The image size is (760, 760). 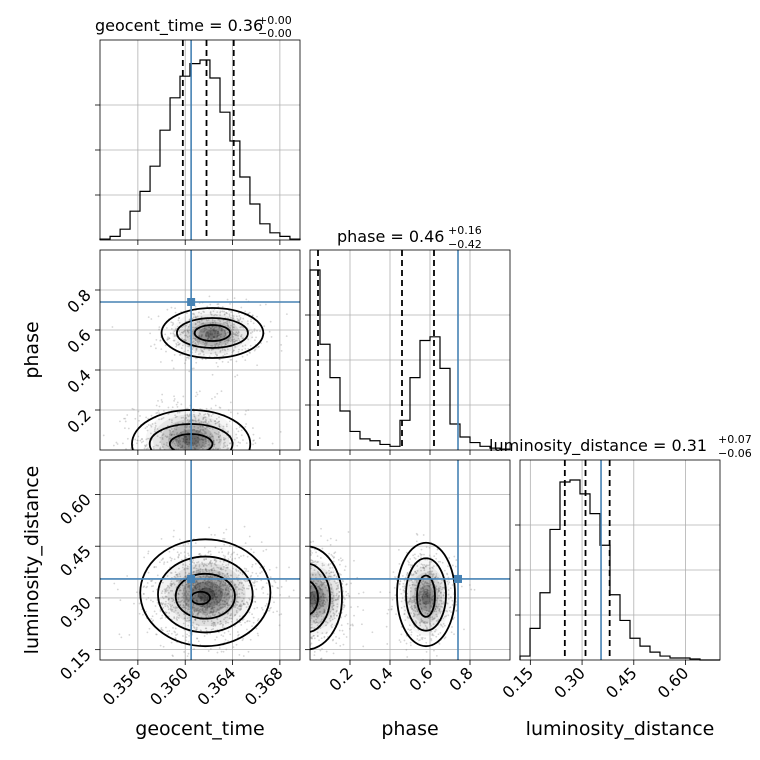 I want to click on x-tick-label-phase: 0.4, so click(x=380, y=678).